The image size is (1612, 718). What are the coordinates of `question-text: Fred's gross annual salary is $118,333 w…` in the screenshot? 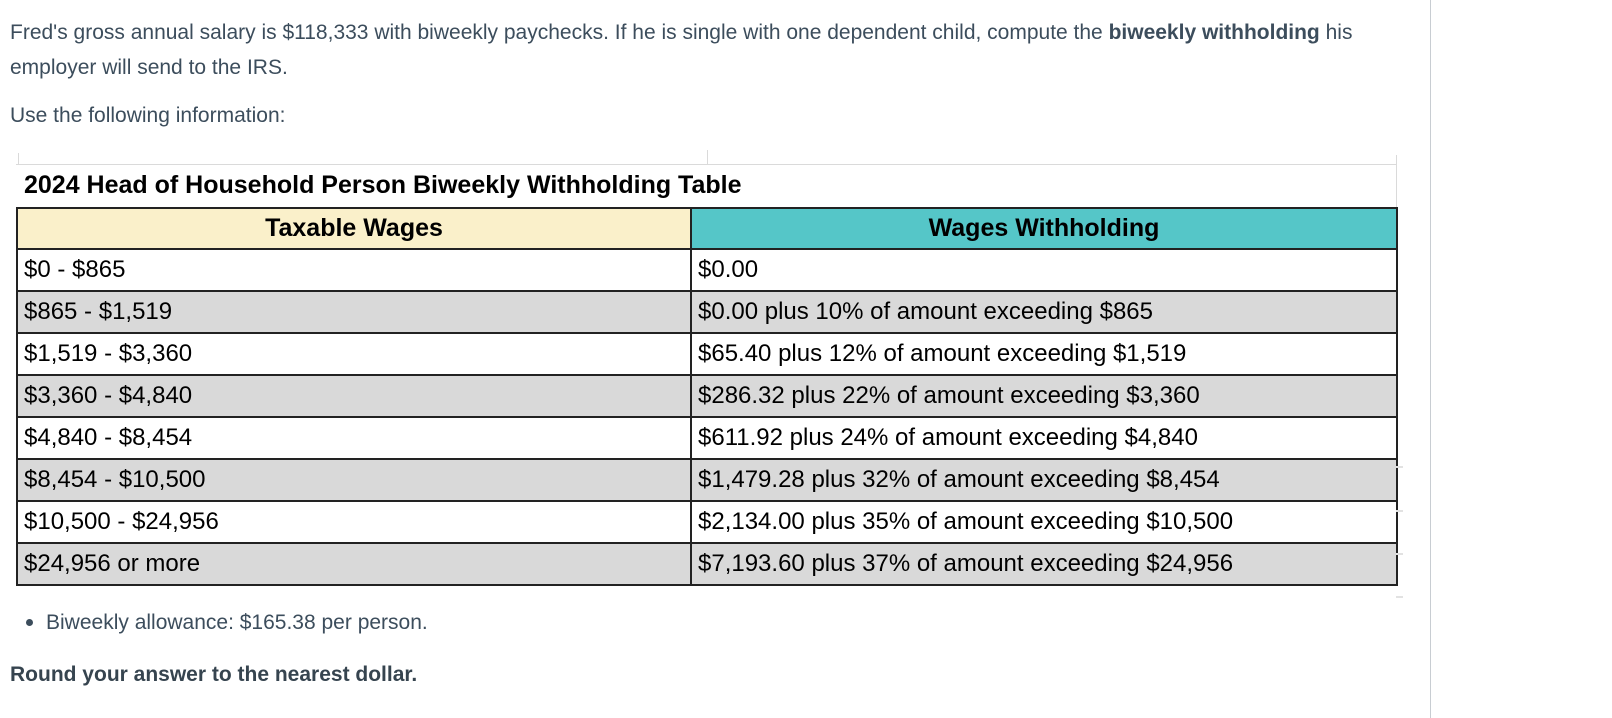 It's located at (690, 50).